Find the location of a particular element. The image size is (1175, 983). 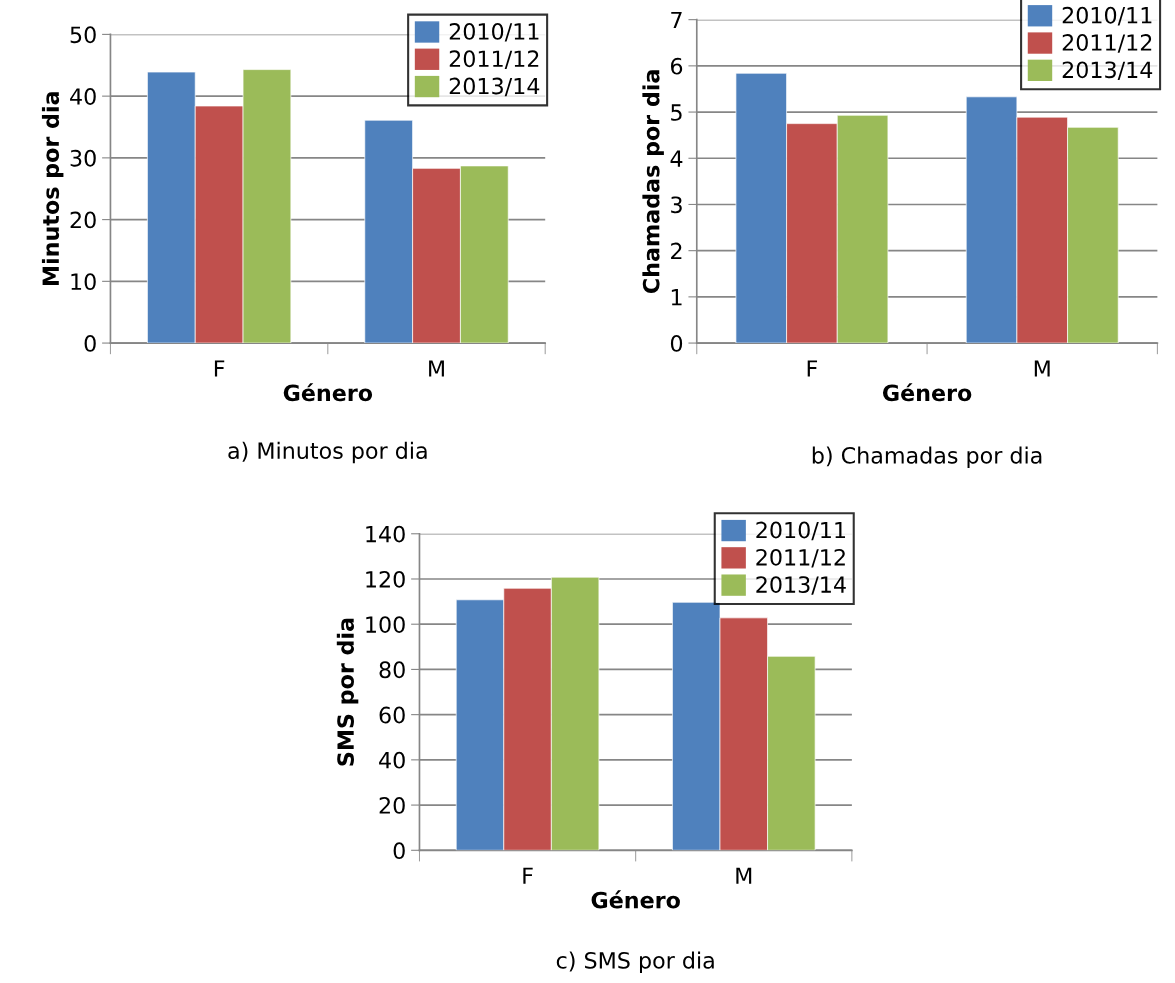

y-tick-label: 7 is located at coordinates (676, 20).